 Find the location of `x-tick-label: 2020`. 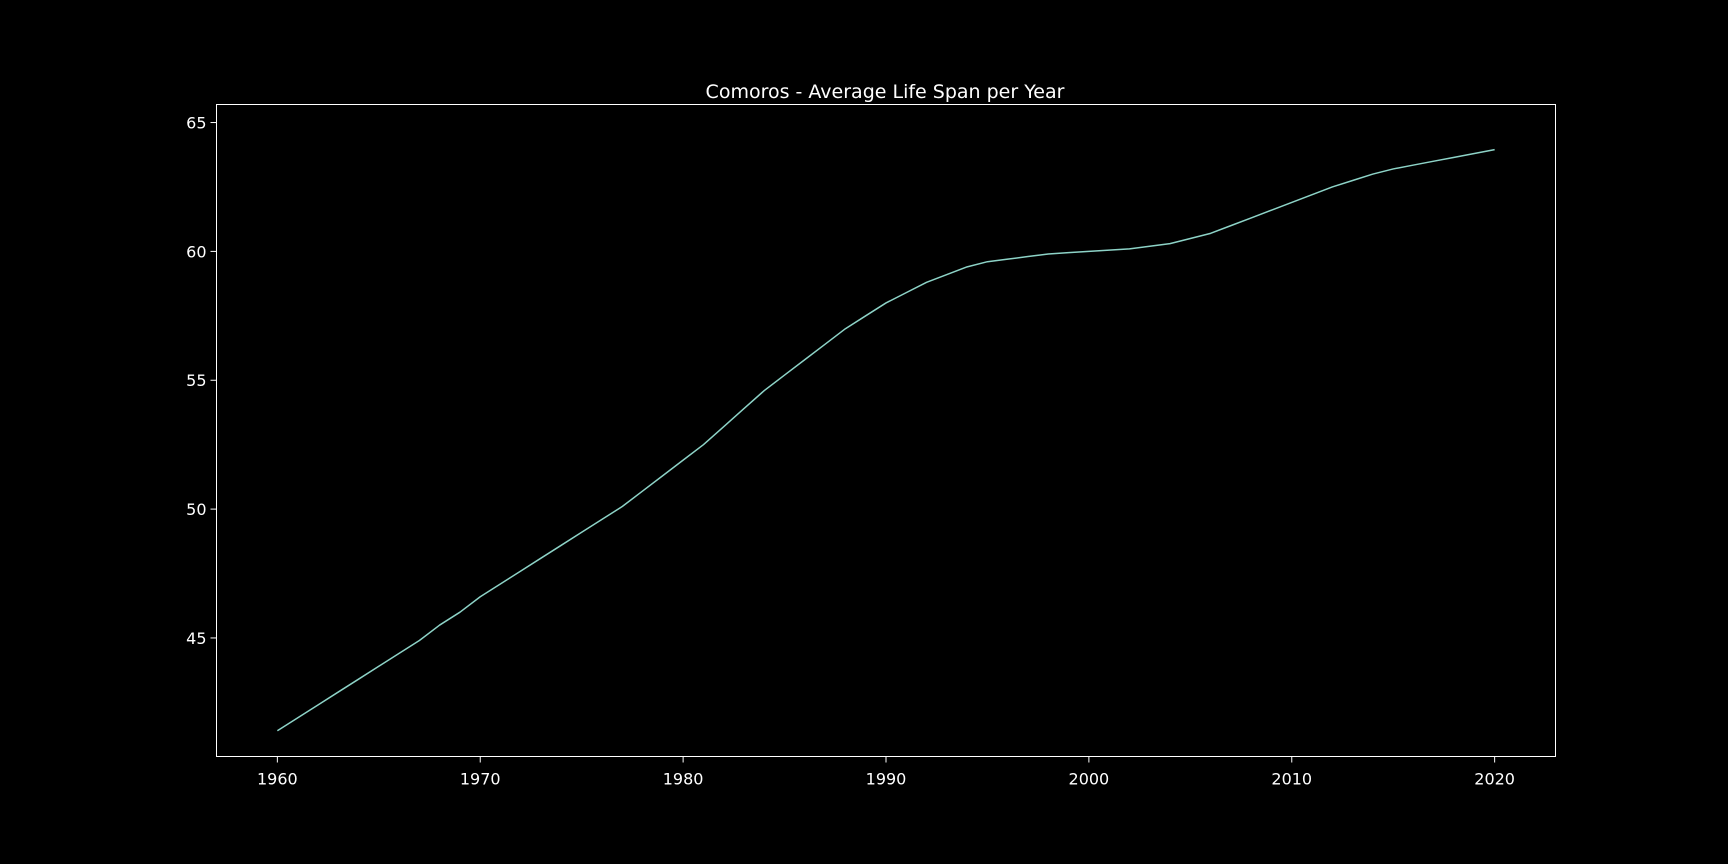

x-tick-label: 2020 is located at coordinates (1494, 779).